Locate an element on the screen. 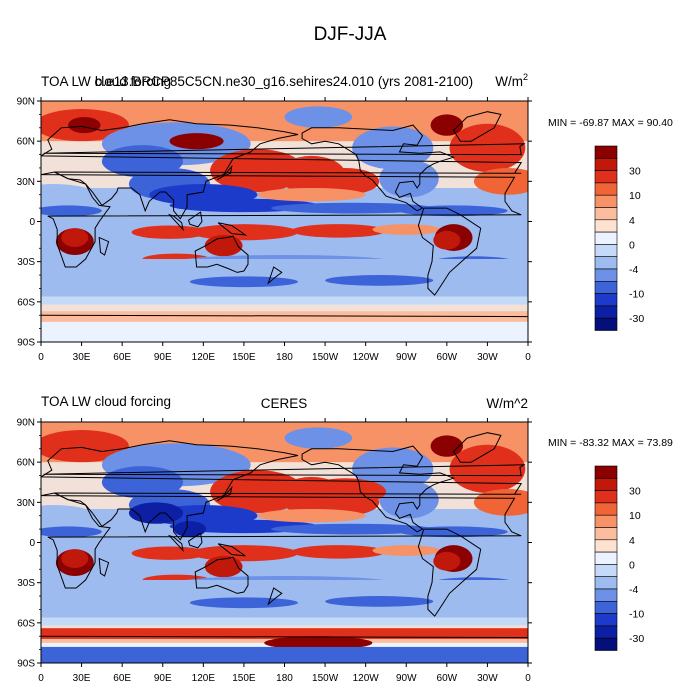 Image resolution: width=700 pixels, height=700 pixels. lat-label: 30S is located at coordinates (26, 262).